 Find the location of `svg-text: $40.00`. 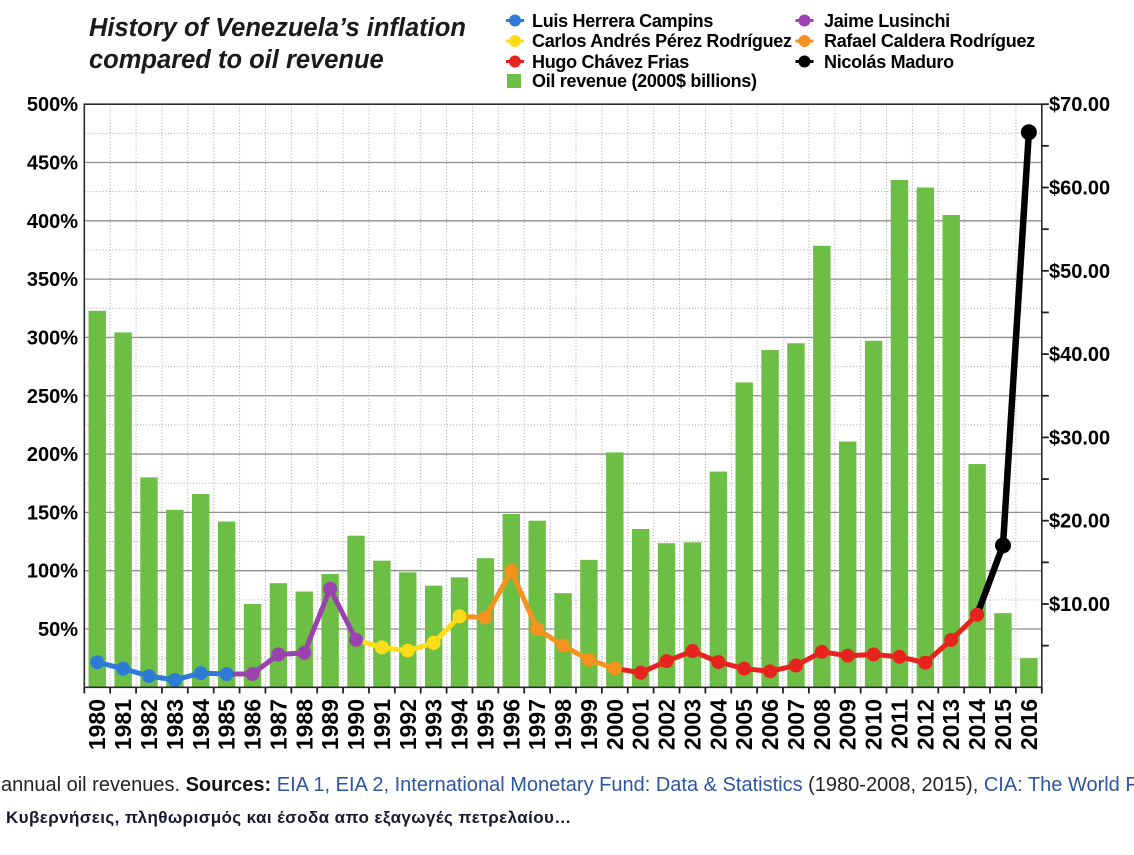

svg-text: $40.00 is located at coordinates (1079, 355).